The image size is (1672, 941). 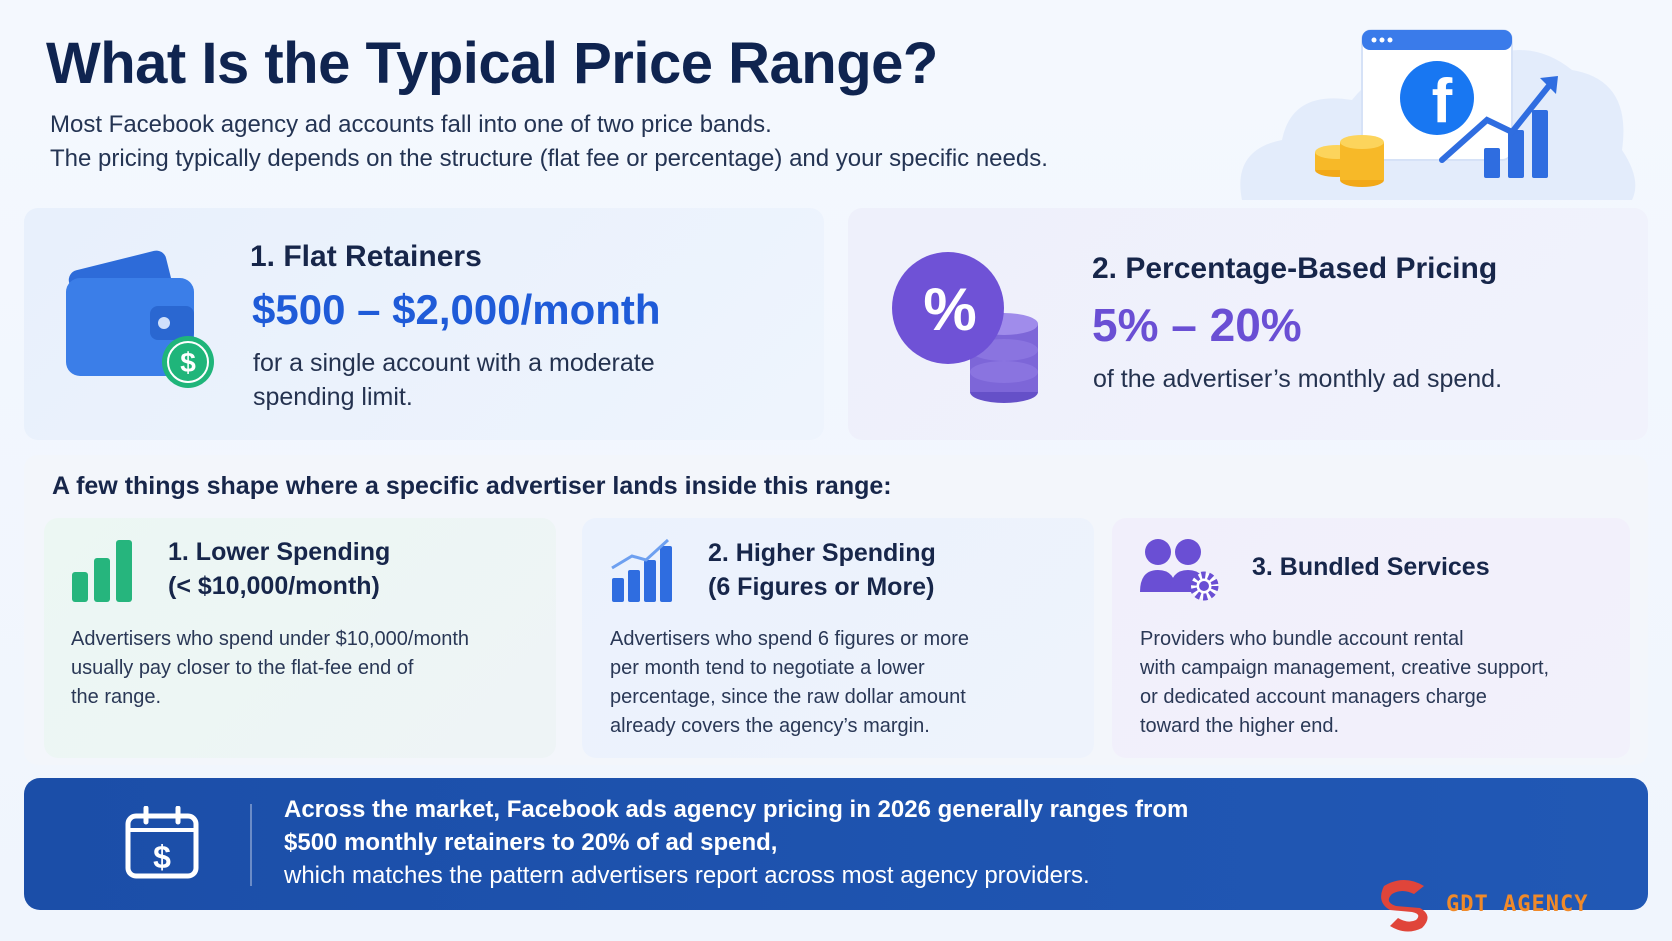 What do you see at coordinates (1240, 726) in the screenshot?
I see `factor-desc-line: toward the higher end.` at bounding box center [1240, 726].